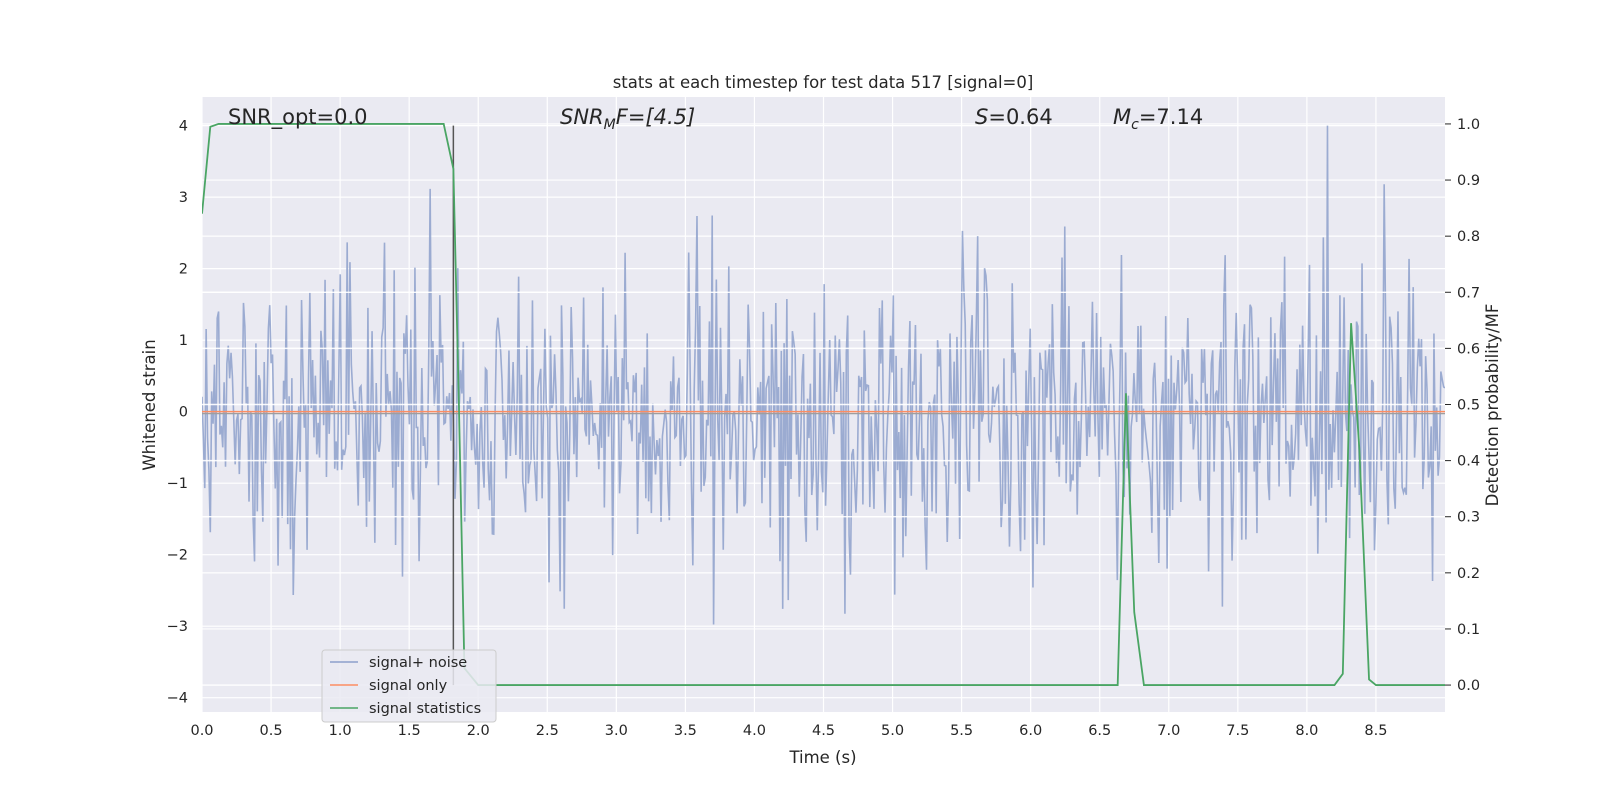 The height and width of the screenshot is (804, 1600). Describe the element at coordinates (1468, 237) in the screenshot. I see `y-right-tick-label: 0.8` at that location.